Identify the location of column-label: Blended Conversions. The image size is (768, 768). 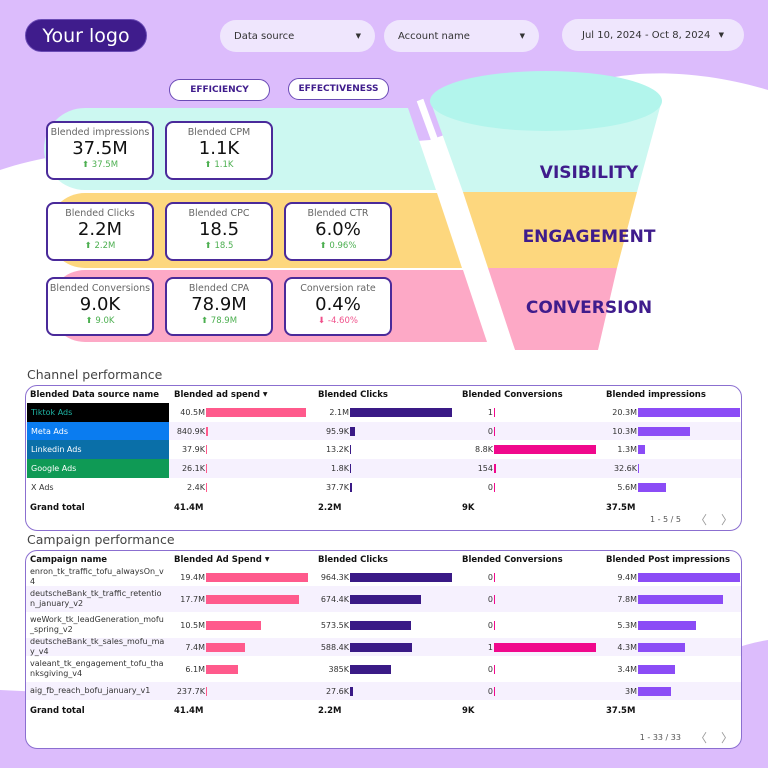
(512, 394).